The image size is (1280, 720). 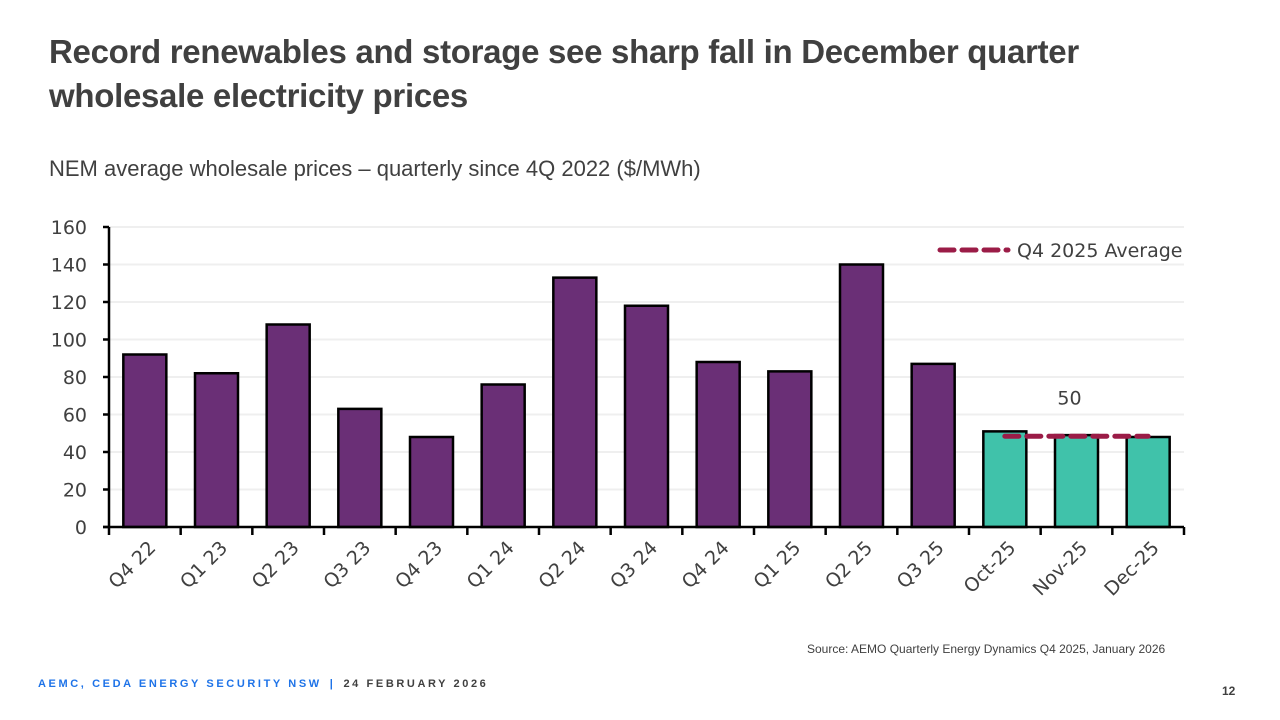 What do you see at coordinates (1060, 568) in the screenshot?
I see `x-tick-label: Nov-25` at bounding box center [1060, 568].